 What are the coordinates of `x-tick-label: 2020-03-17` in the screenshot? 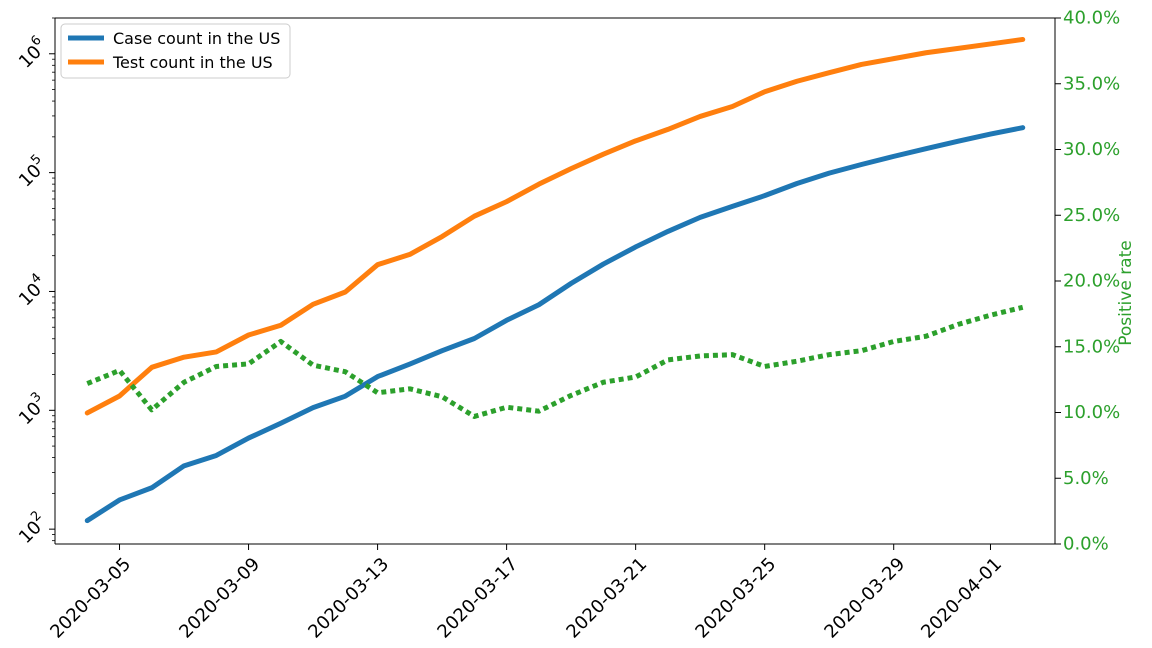 It's located at (477, 598).